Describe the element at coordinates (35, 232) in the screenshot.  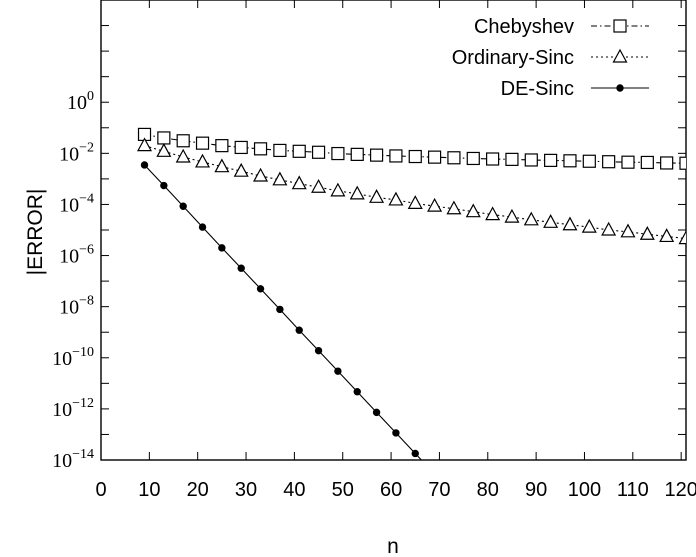
I see `y-axis-label: |ERROR|` at that location.